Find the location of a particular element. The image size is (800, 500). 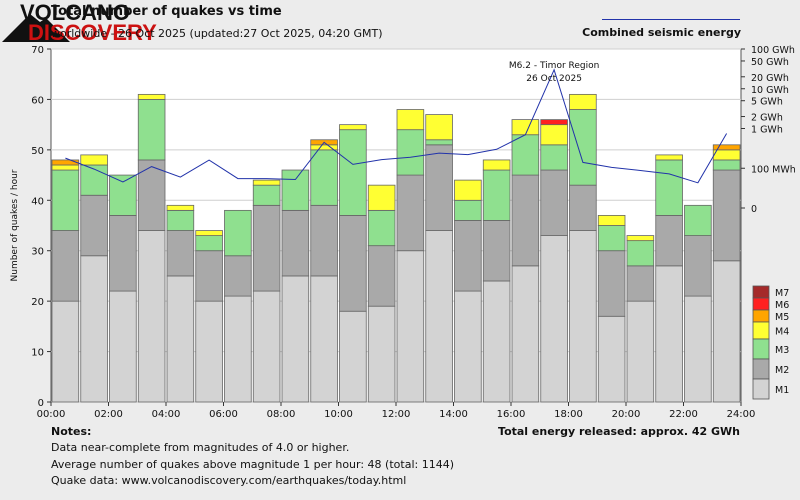

x-tick-label: 02:00 is located at coordinates (108, 414).